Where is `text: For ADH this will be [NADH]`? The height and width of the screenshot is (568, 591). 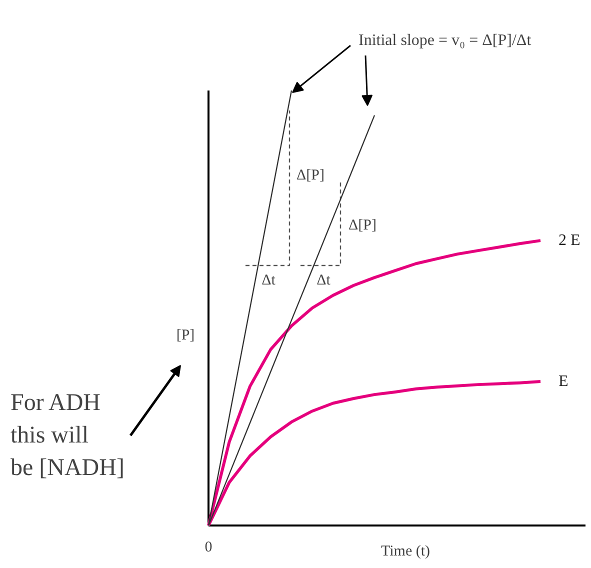
text: For ADH this will be [NADH] is located at coordinates (67, 435).